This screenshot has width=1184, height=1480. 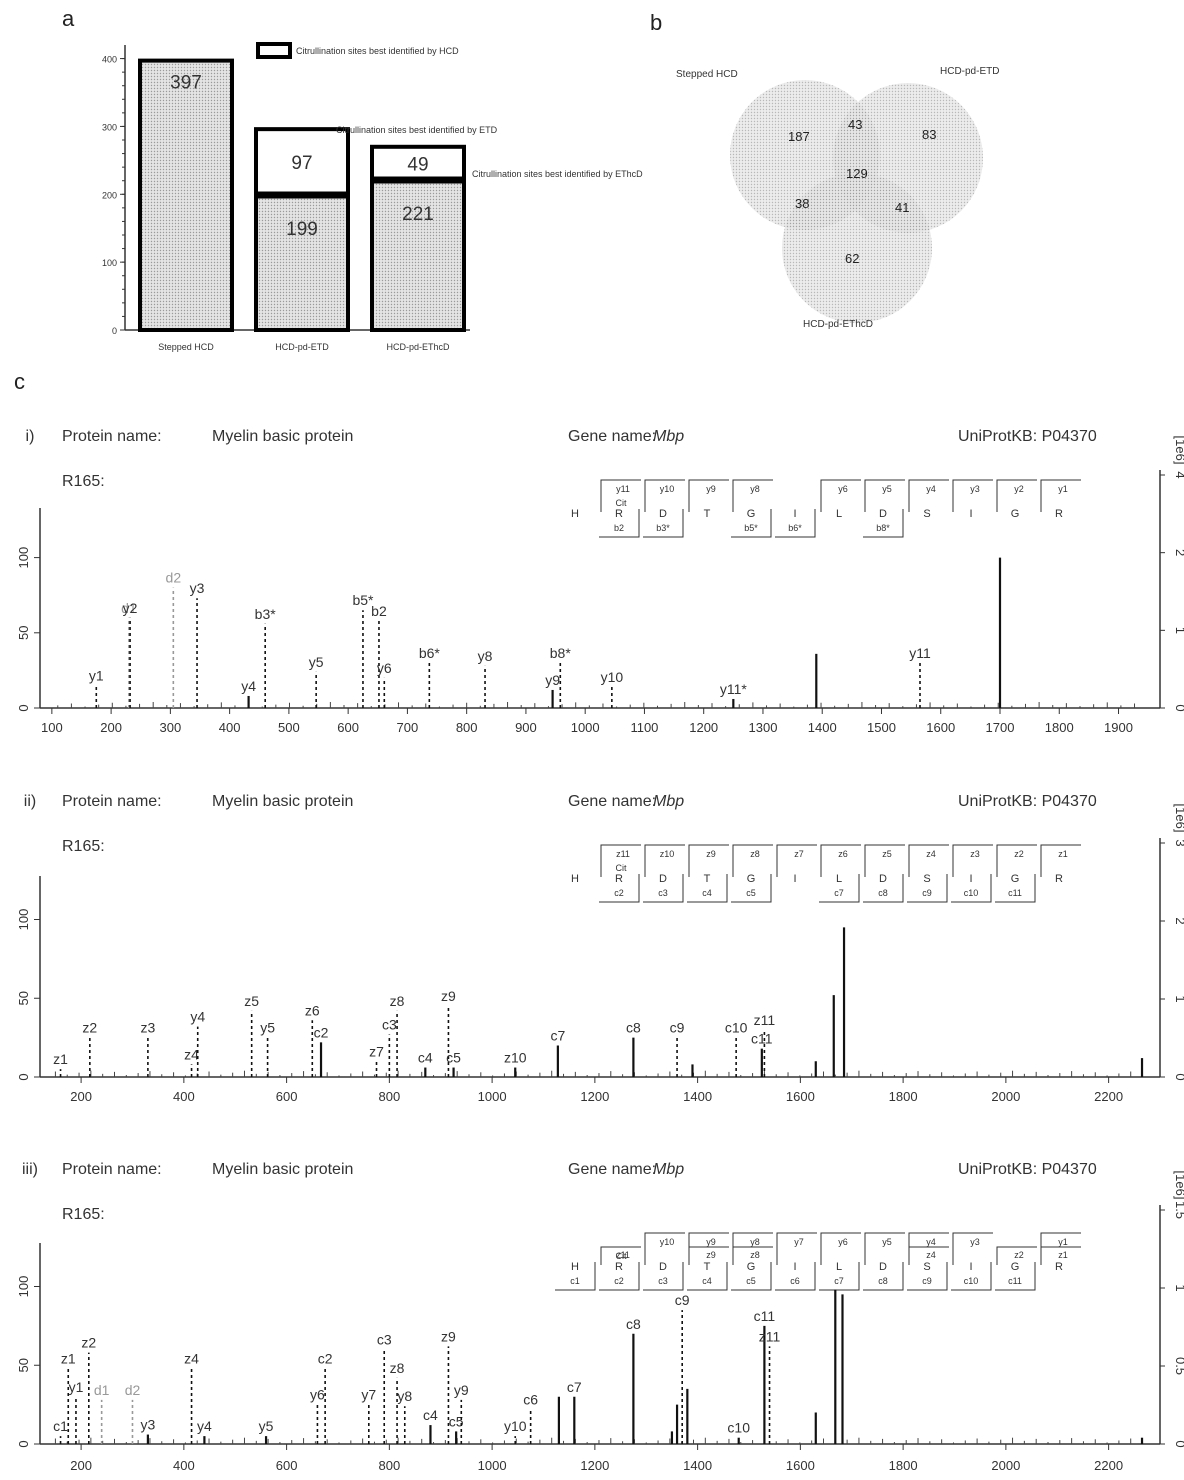 What do you see at coordinates (30, 1169) in the screenshot?
I see `spectrum-index: iii)` at bounding box center [30, 1169].